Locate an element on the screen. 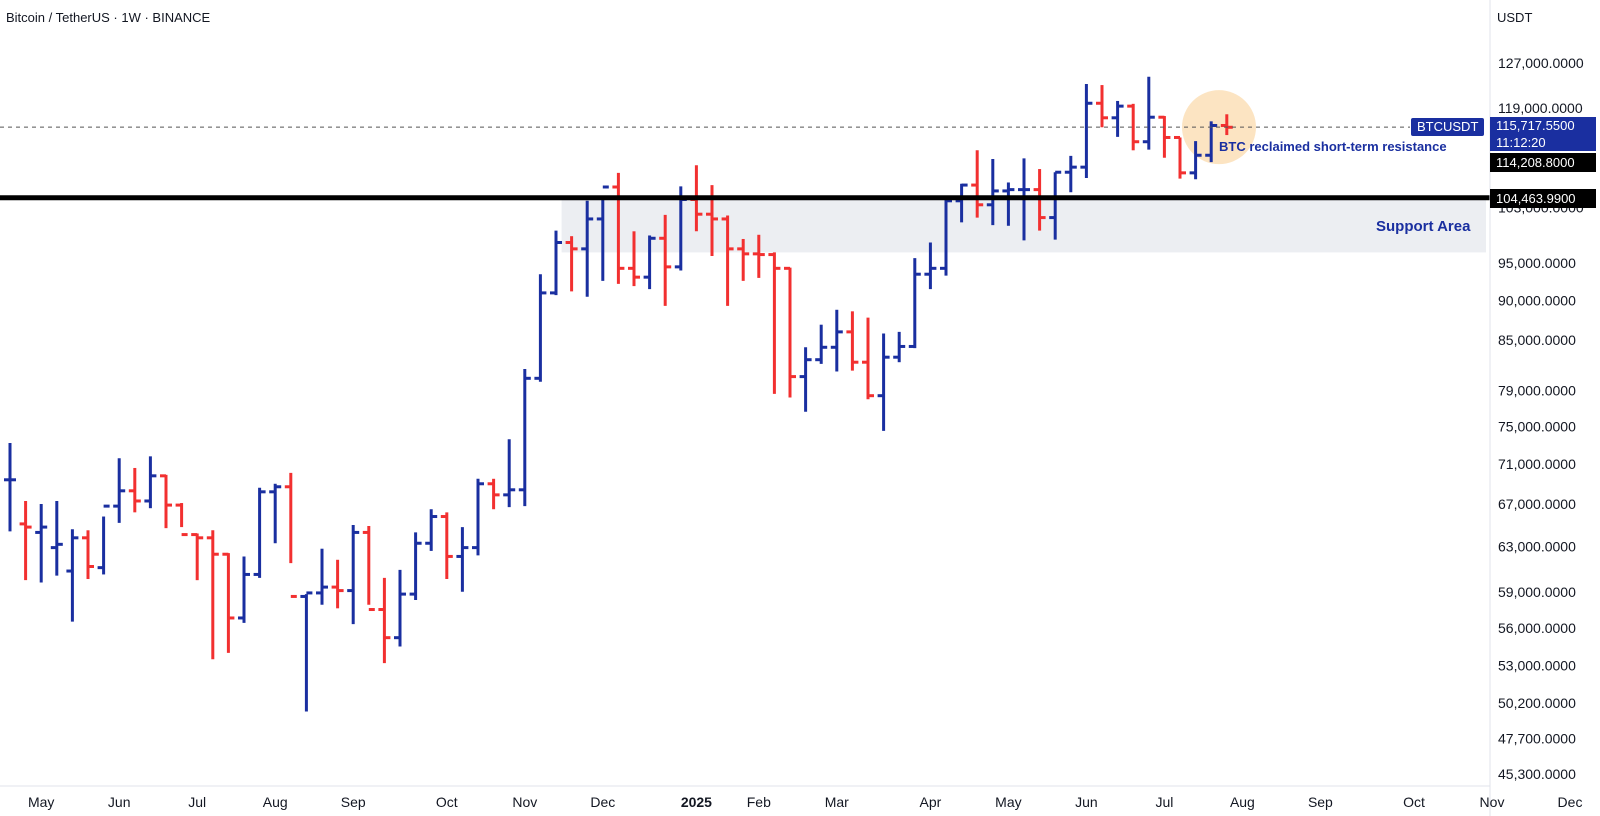  time-axis-label: Jul is located at coordinates (197, 802).